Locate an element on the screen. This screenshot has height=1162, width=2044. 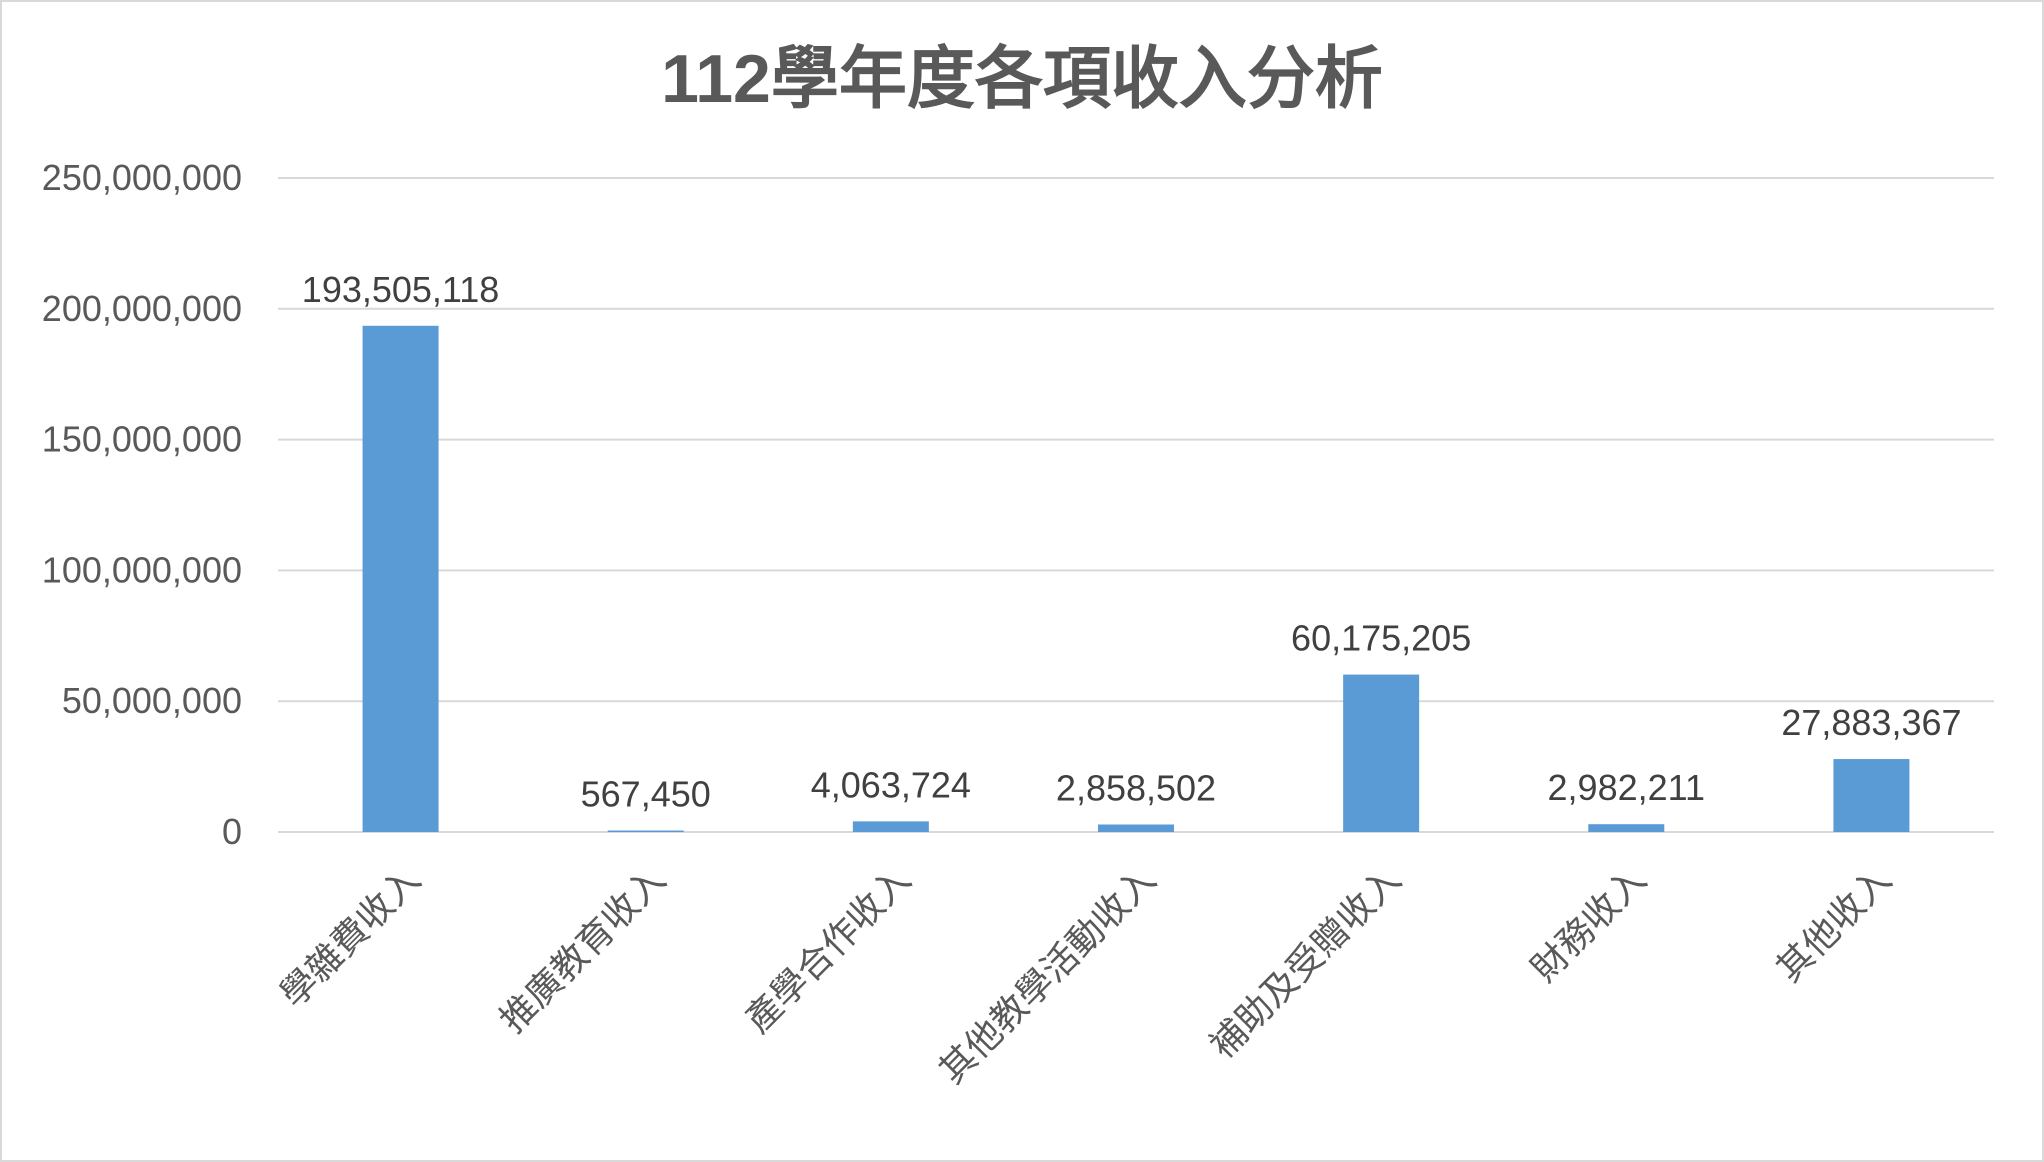
data-label: 2,858,502 is located at coordinates (1136, 788).